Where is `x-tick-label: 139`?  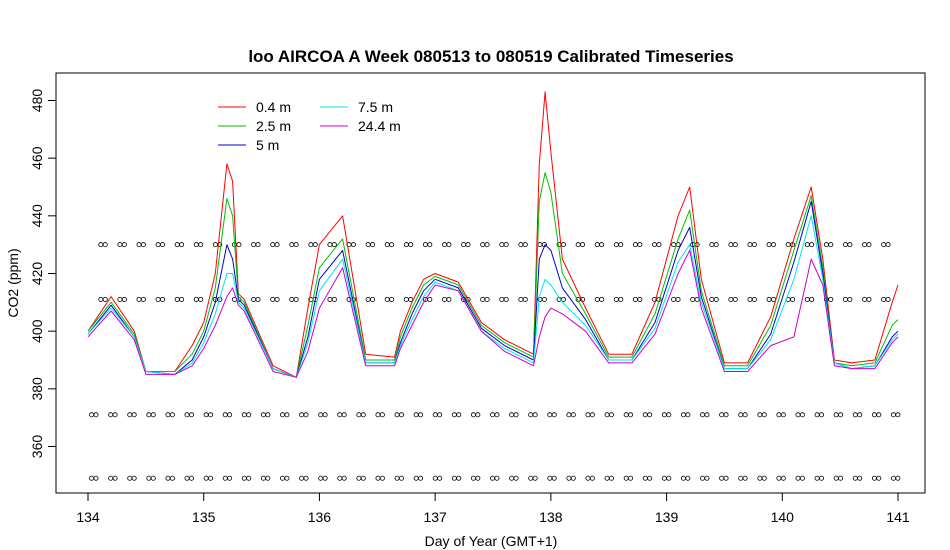
x-tick-label: 139 is located at coordinates (667, 517).